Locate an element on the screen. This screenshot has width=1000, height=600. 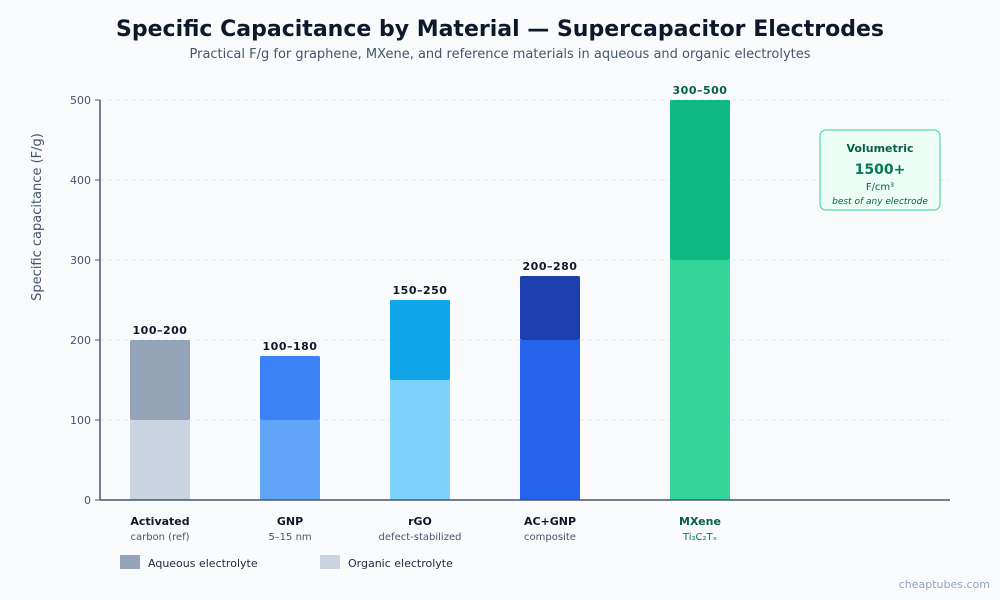
x-tick-label-ac-gnp: AC+GNP is located at coordinates (550, 521).